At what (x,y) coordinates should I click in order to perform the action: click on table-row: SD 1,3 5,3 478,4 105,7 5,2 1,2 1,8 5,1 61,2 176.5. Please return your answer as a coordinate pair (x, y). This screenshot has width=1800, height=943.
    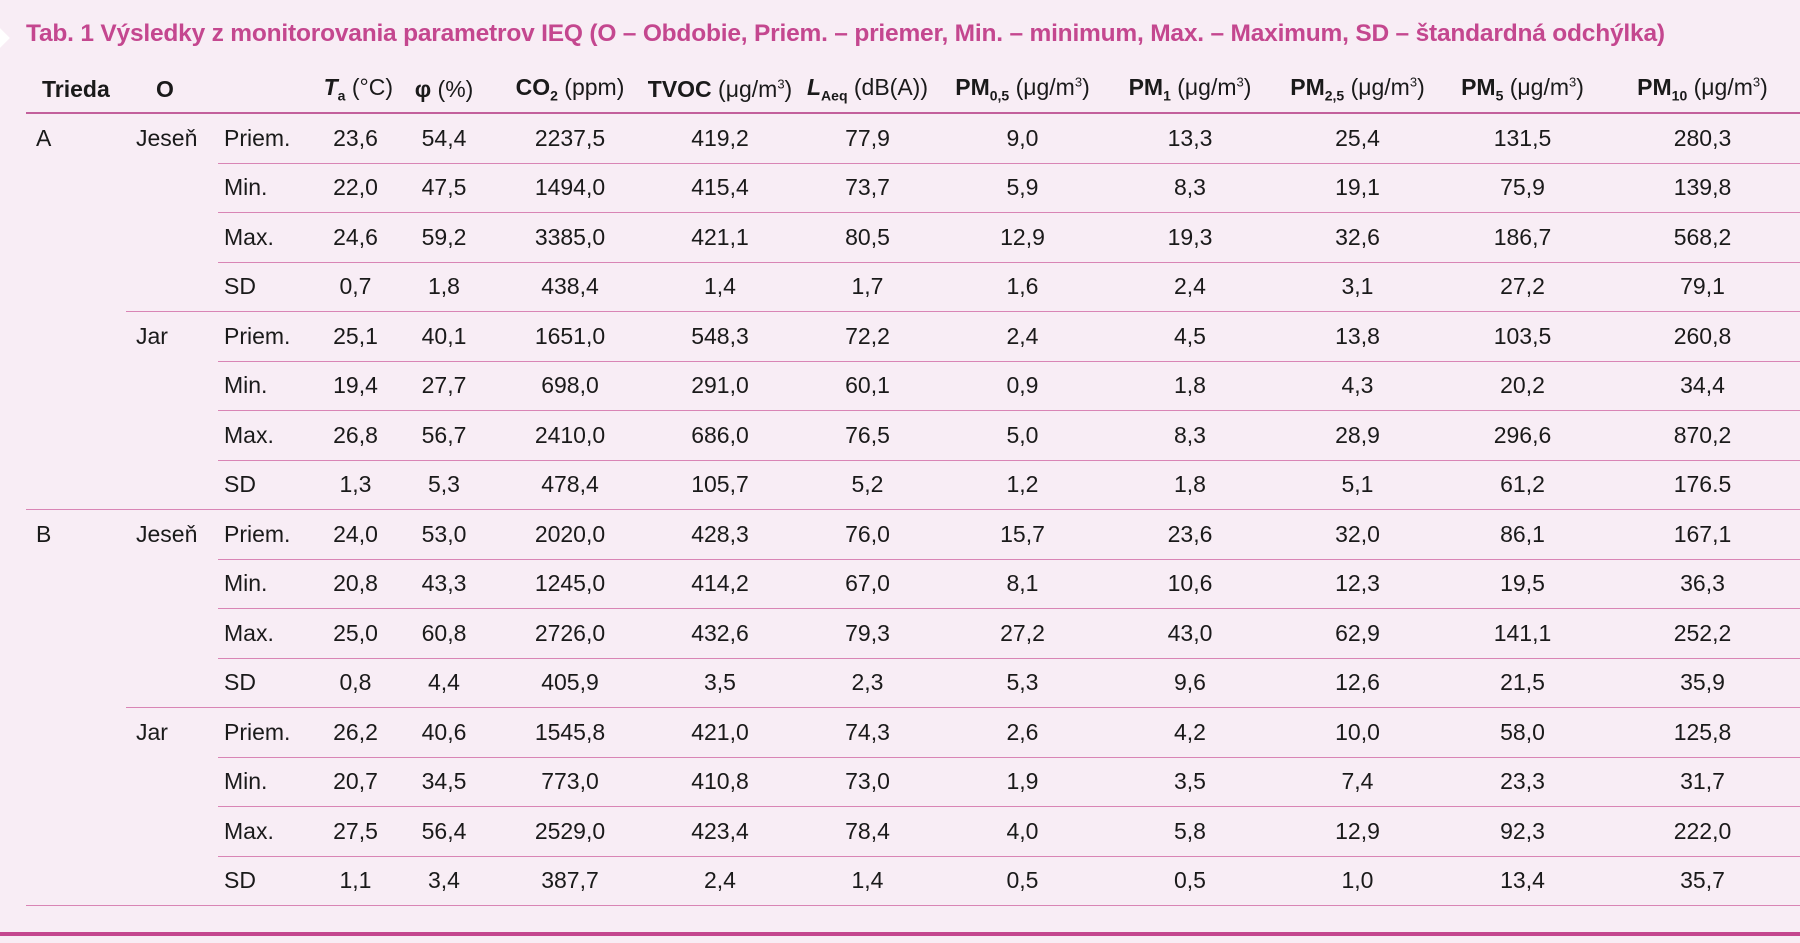
    Looking at the image, I should click on (913, 485).